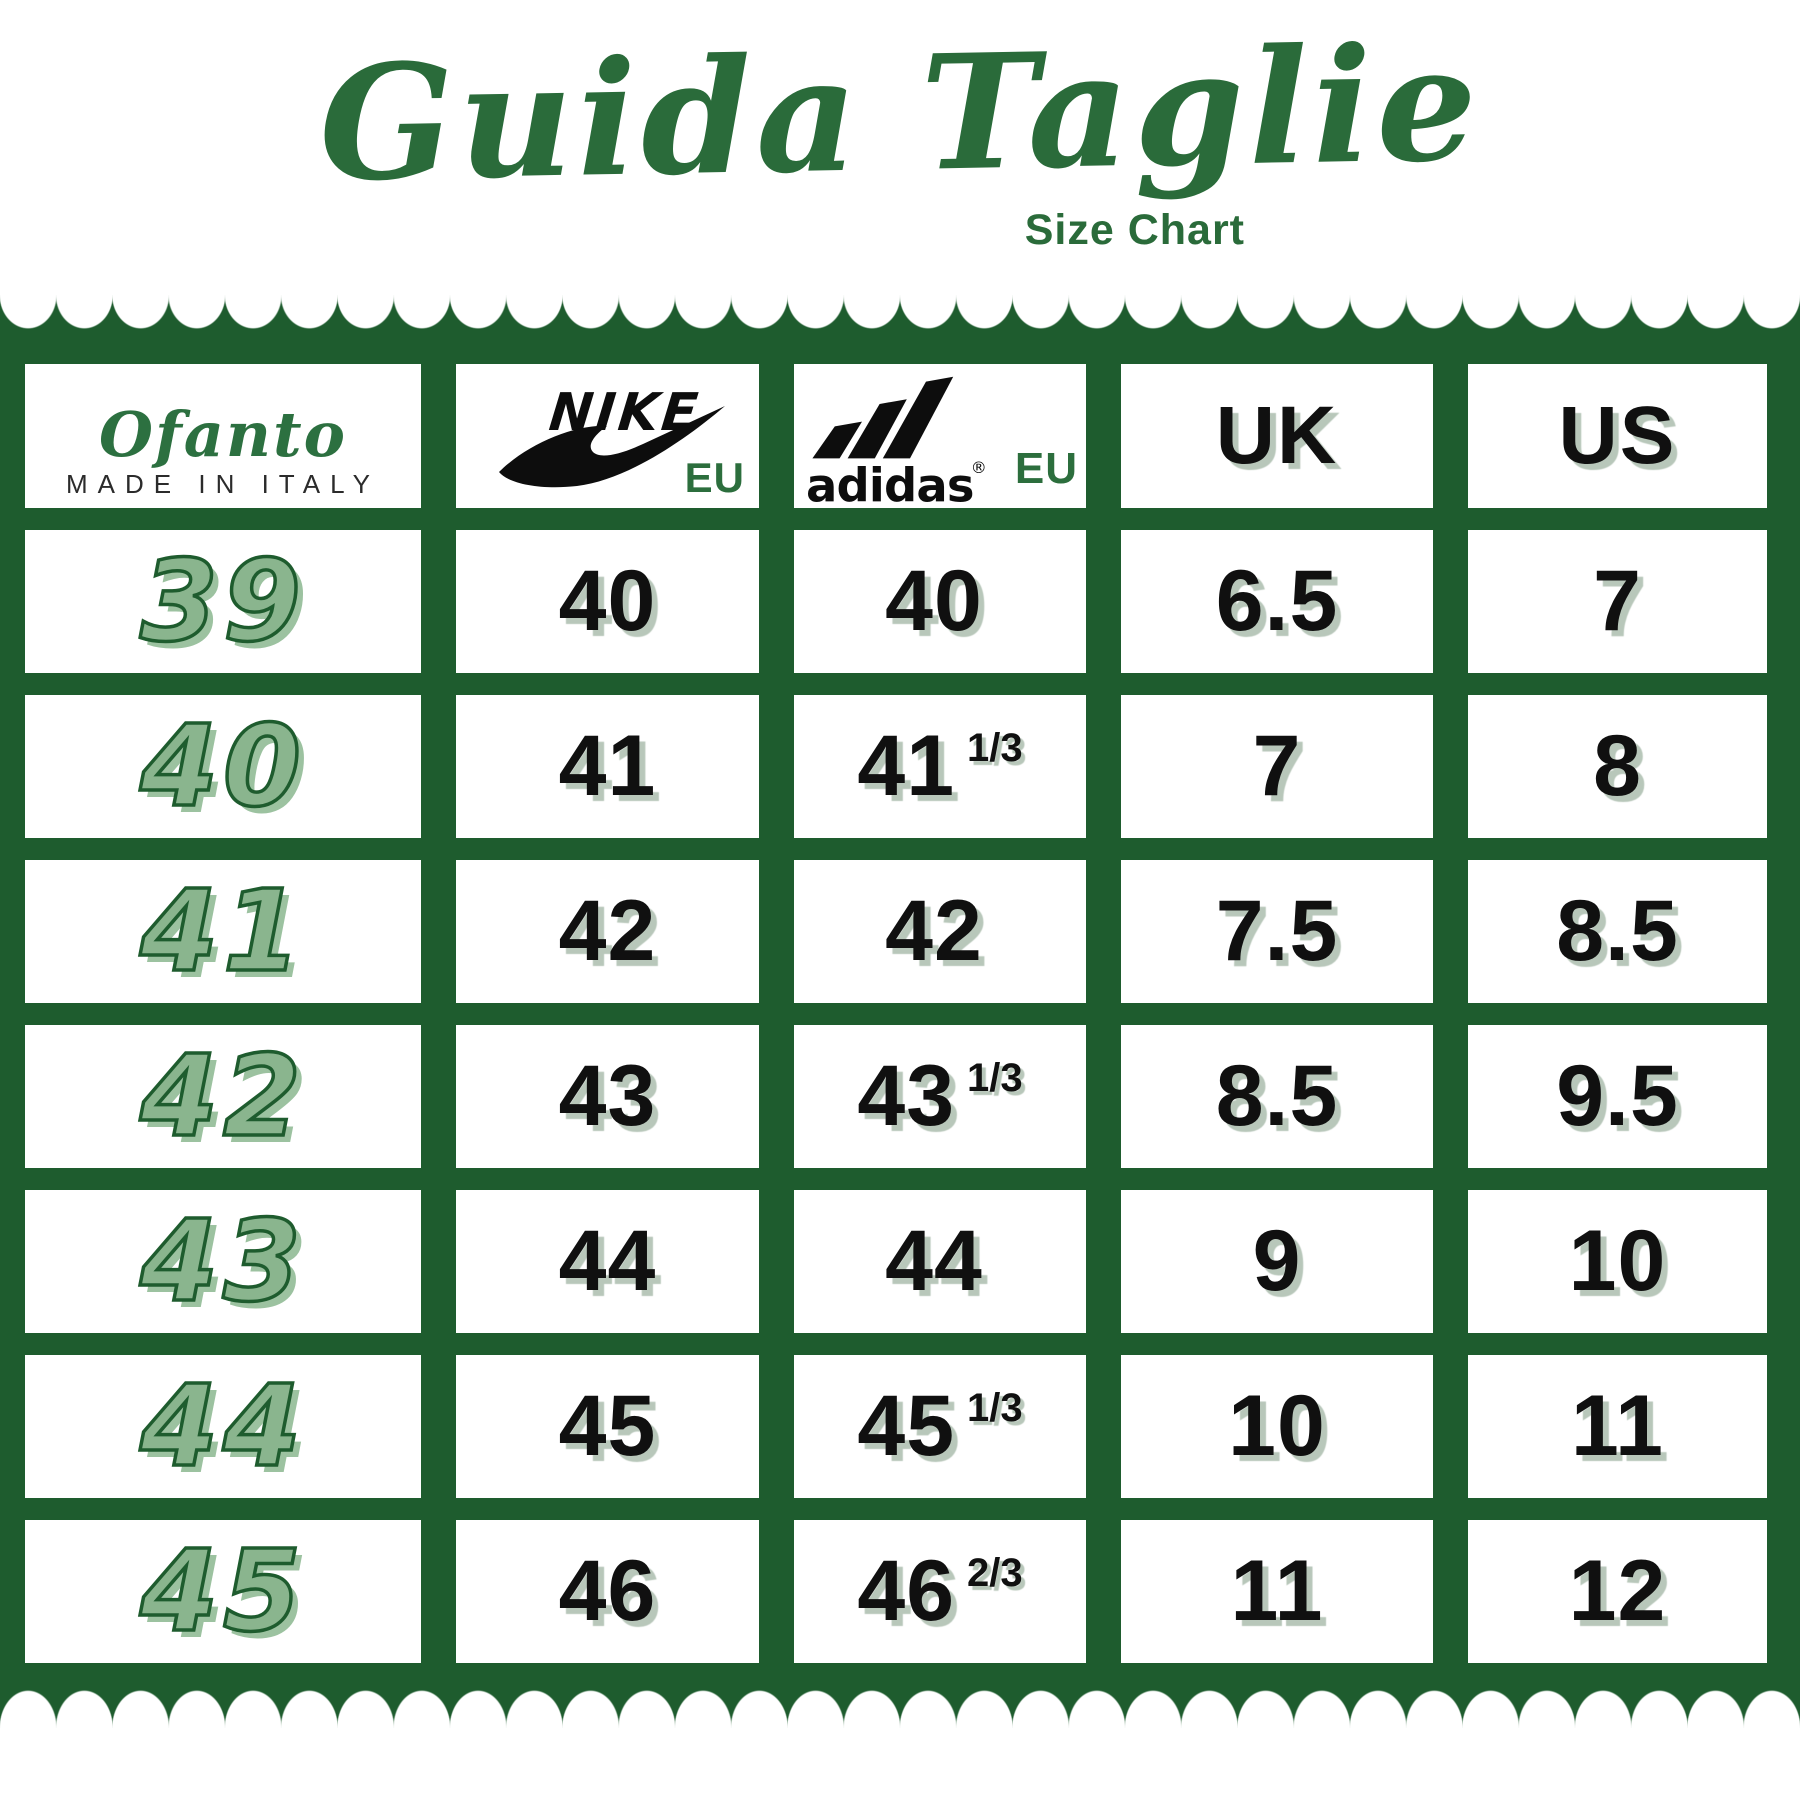 The image size is (1800, 1800). I want to click on uk-size-cell: 7.5, so click(1277, 931).